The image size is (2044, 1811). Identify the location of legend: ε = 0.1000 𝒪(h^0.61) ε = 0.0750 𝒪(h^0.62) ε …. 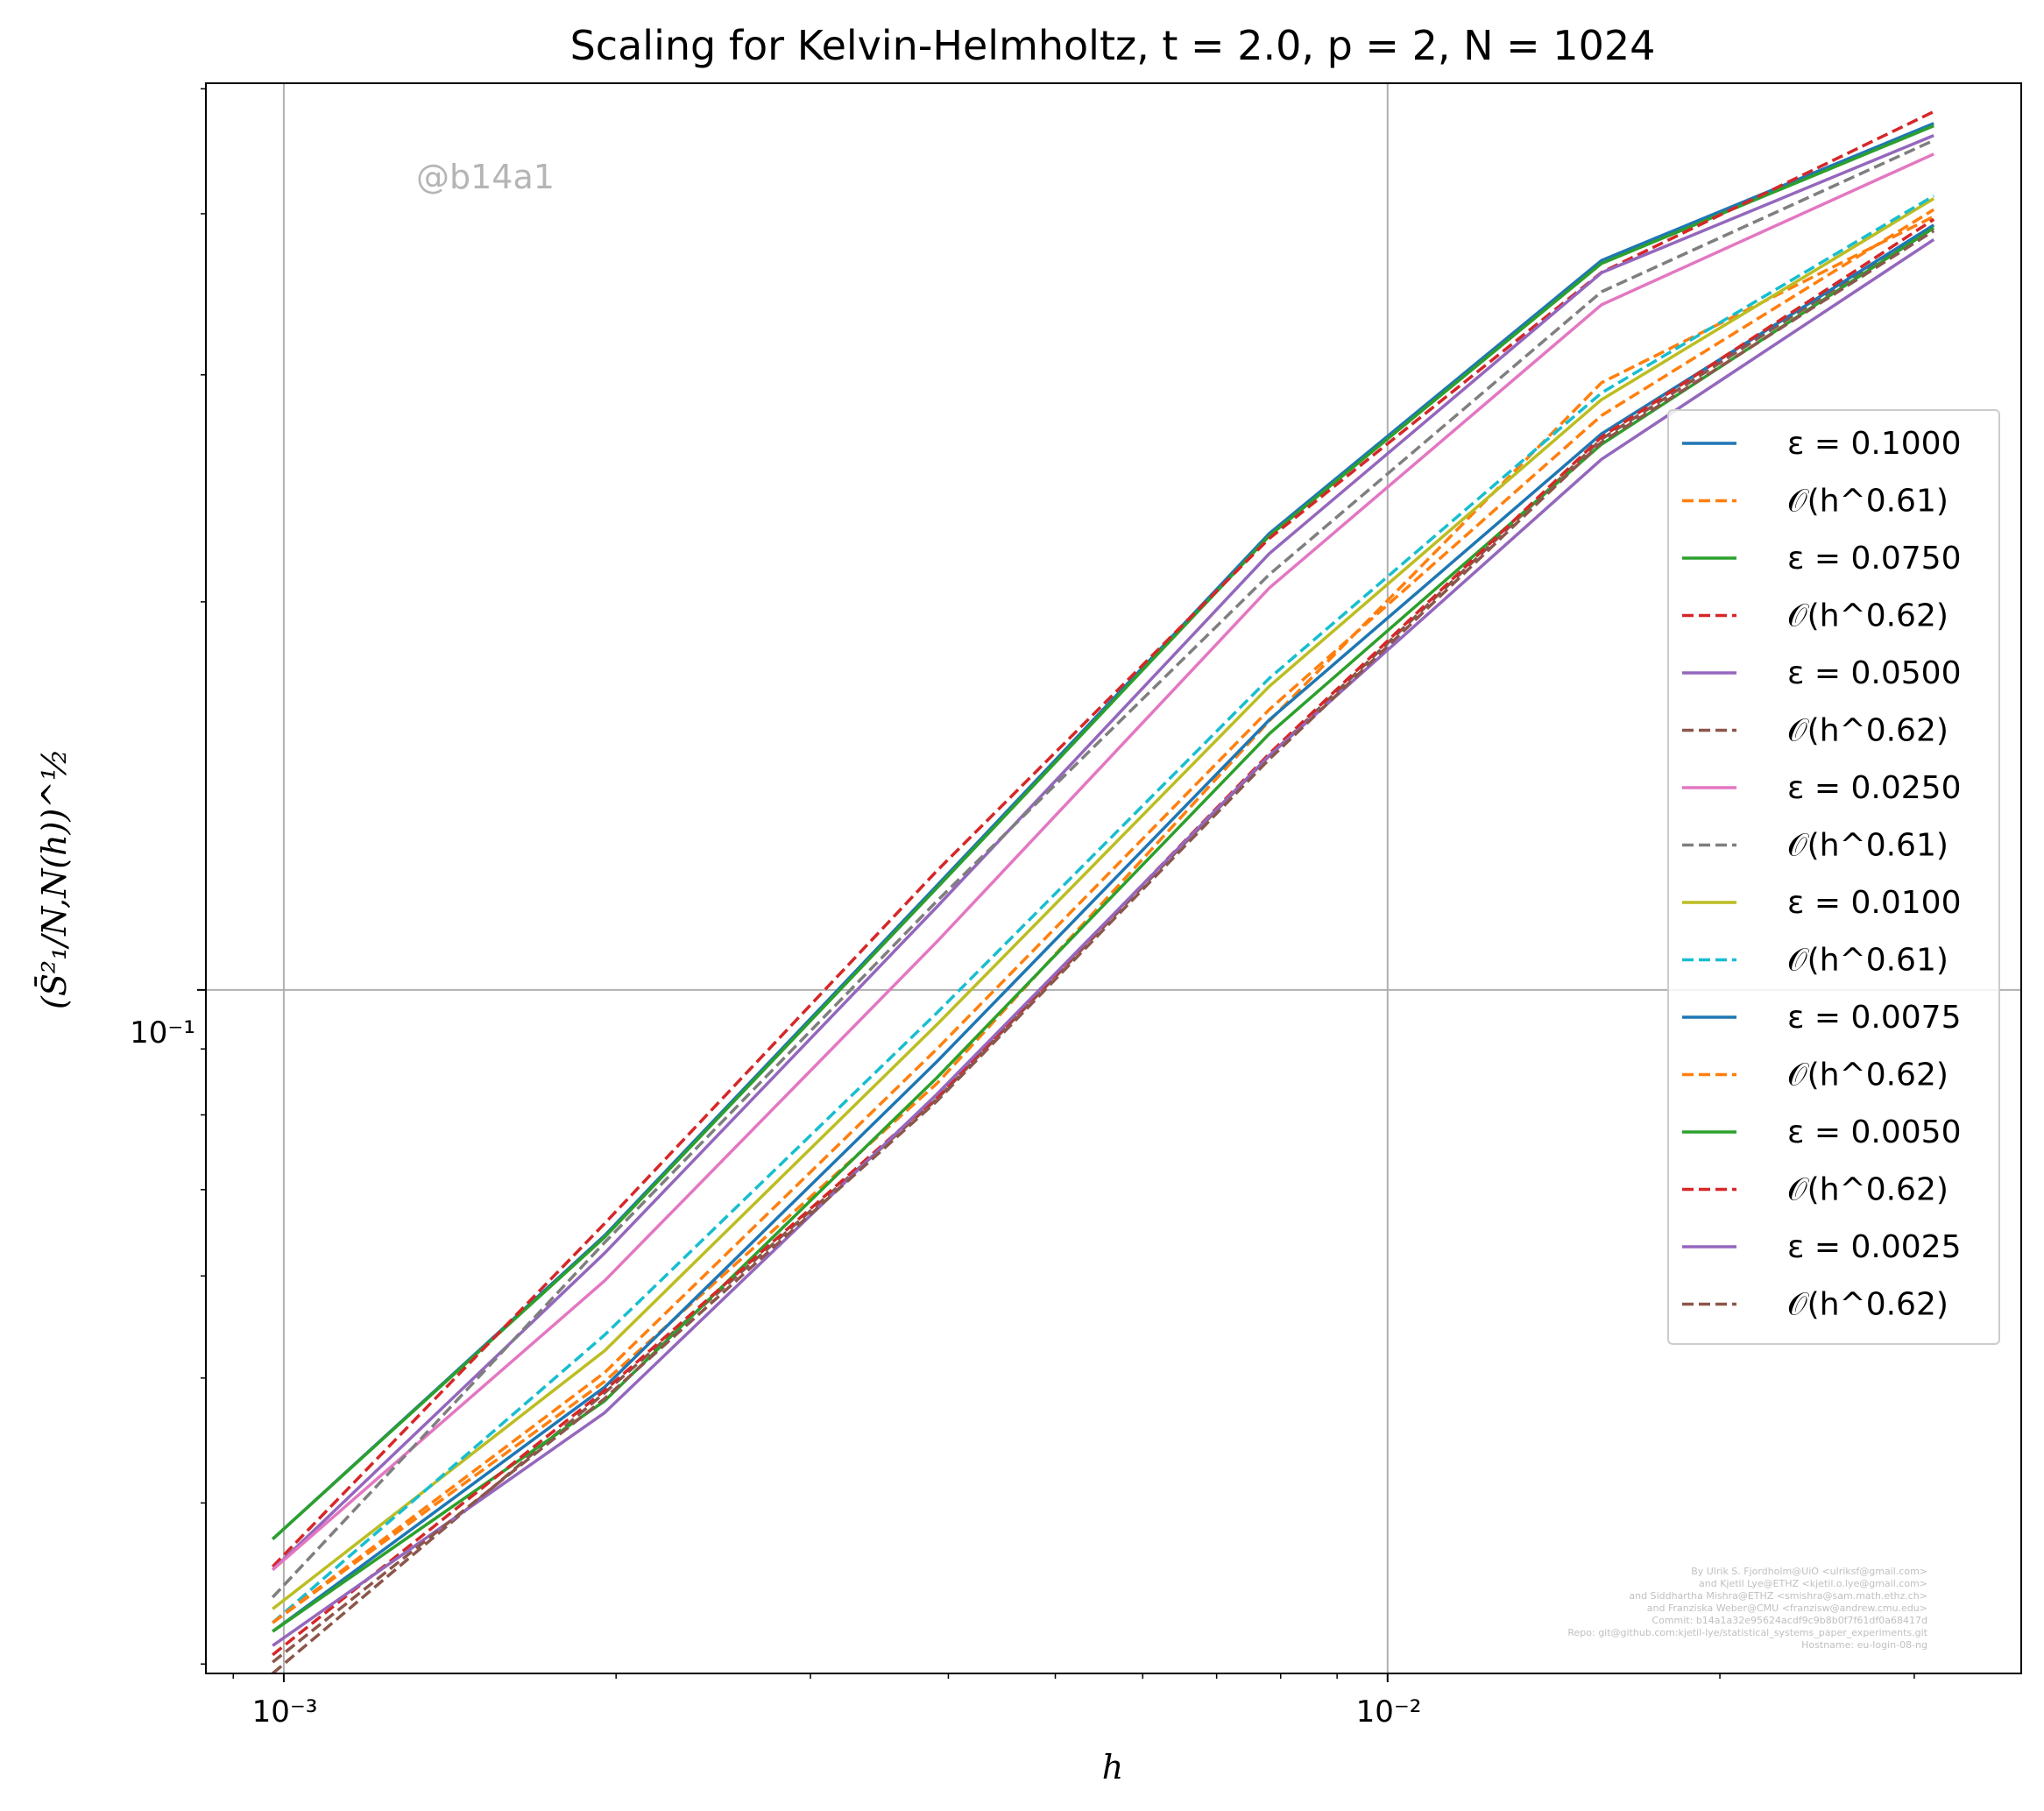
(1834, 877).